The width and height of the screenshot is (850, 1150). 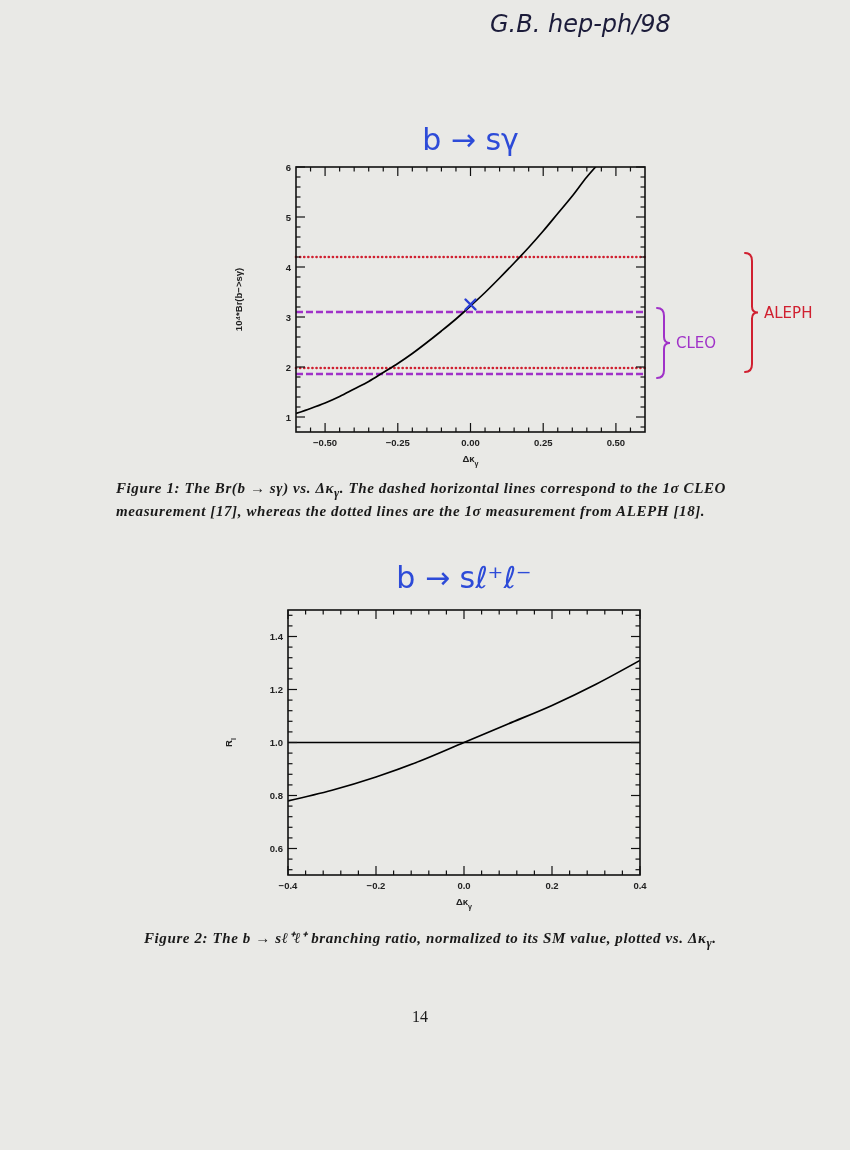 I want to click on x-tick-label: 0.2, so click(x=552, y=885).